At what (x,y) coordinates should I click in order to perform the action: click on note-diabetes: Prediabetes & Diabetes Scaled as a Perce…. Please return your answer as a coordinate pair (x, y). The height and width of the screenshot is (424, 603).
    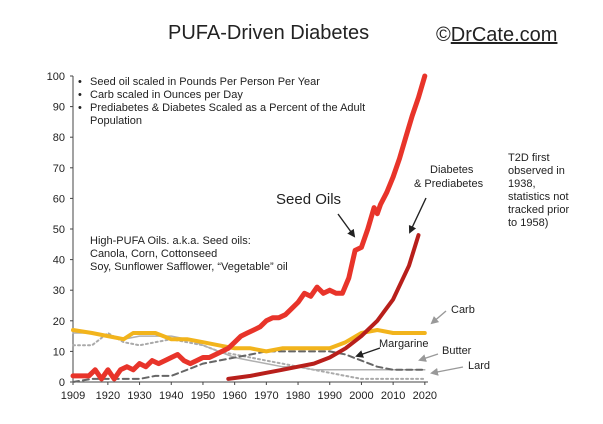
    Looking at the image, I should click on (243, 115).